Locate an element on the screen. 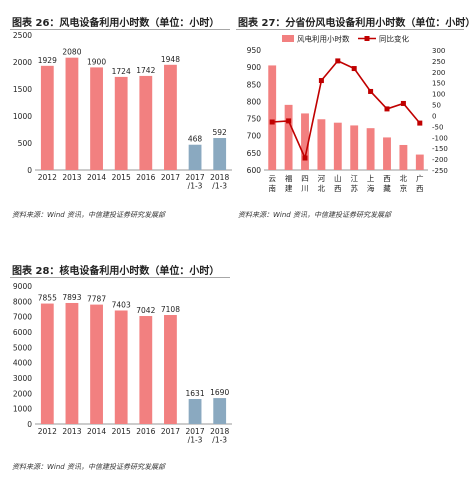 This screenshot has width=474, height=480. left-y-tick-label: 850 is located at coordinates (254, 84).